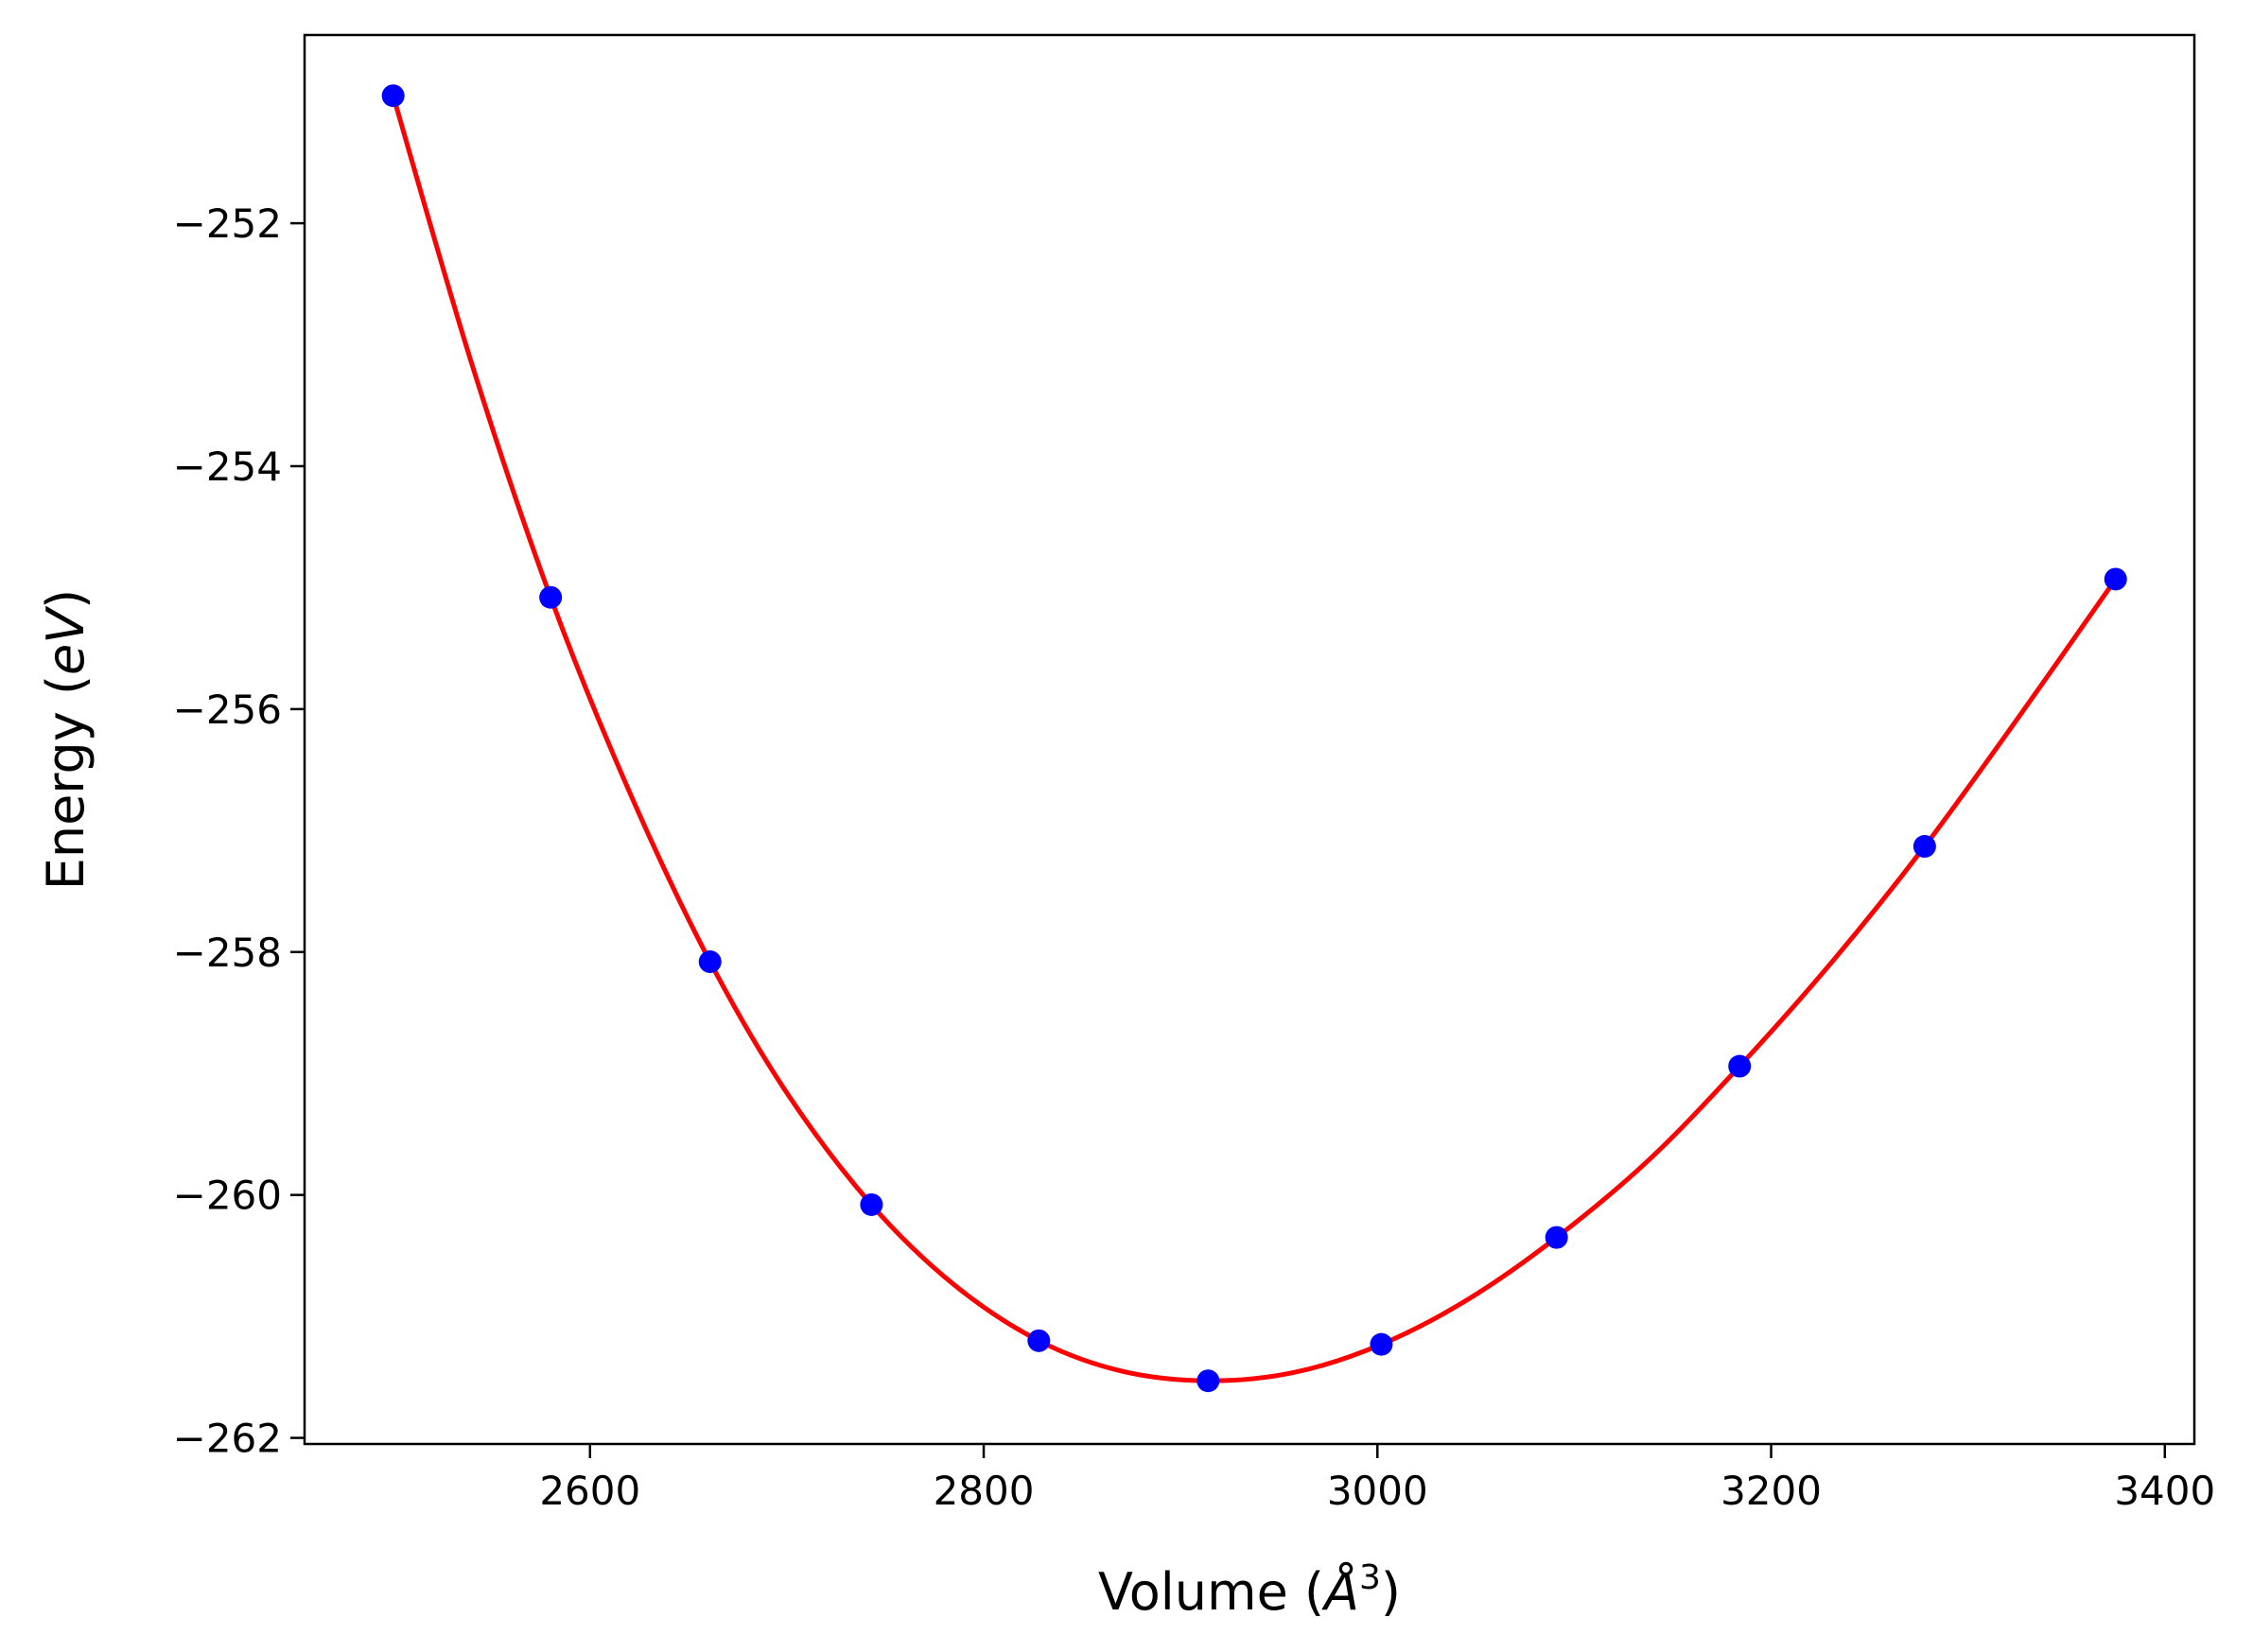  Describe the element at coordinates (1211, 1592) in the screenshot. I see `x-axis-label-prefix: Volume (` at that location.